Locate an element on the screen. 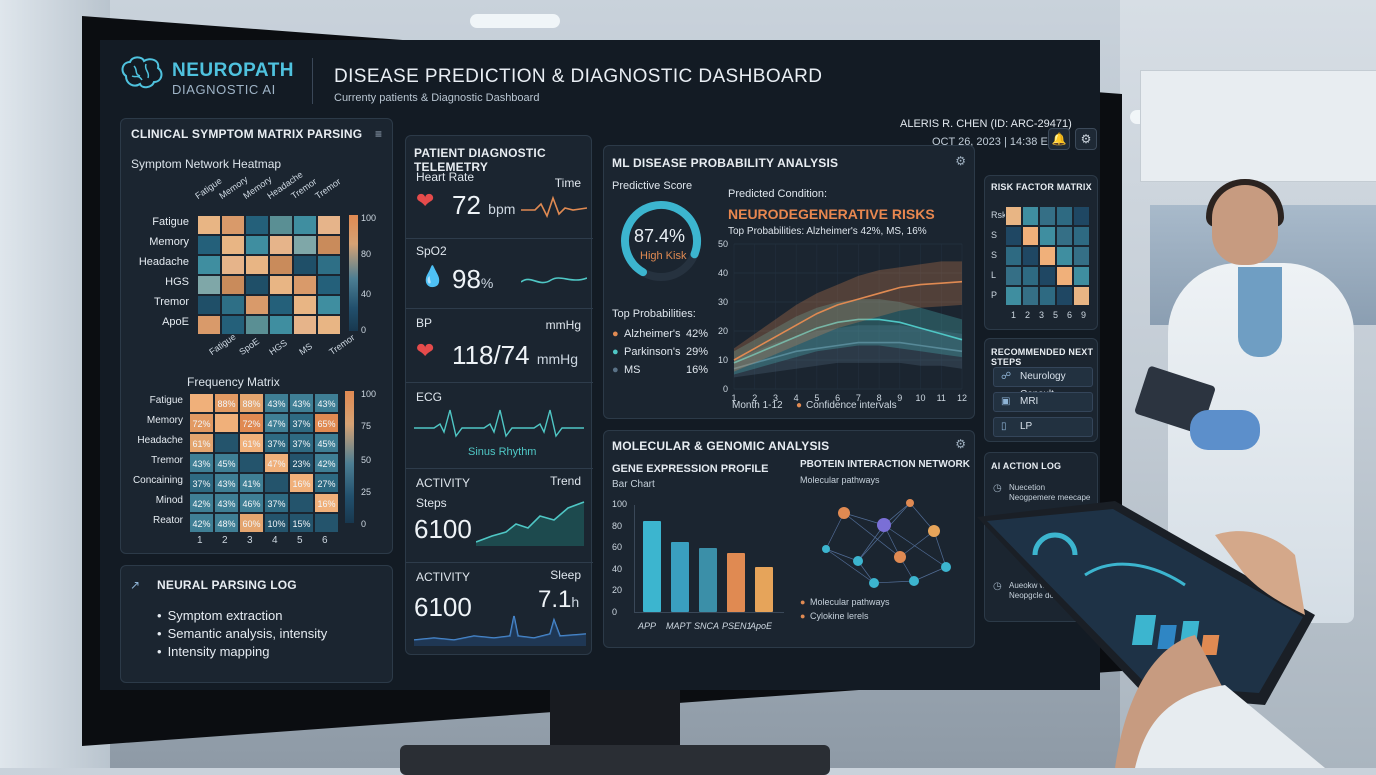 The height and width of the screenshot is (775, 1376). x-tick-label: 6 is located at coordinates (837, 398).